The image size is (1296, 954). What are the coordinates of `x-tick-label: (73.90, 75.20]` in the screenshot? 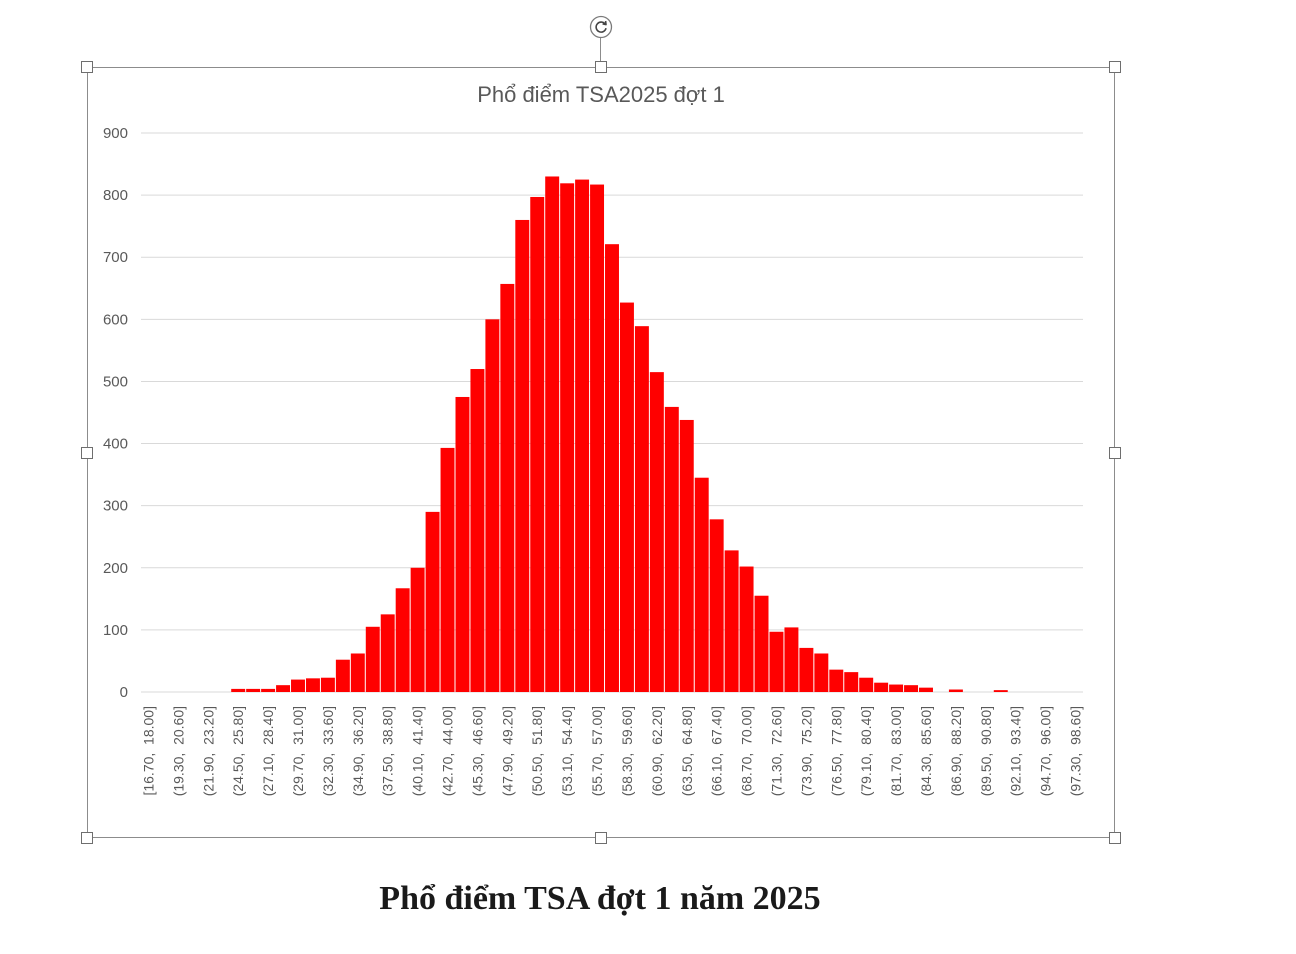 It's located at (806, 751).